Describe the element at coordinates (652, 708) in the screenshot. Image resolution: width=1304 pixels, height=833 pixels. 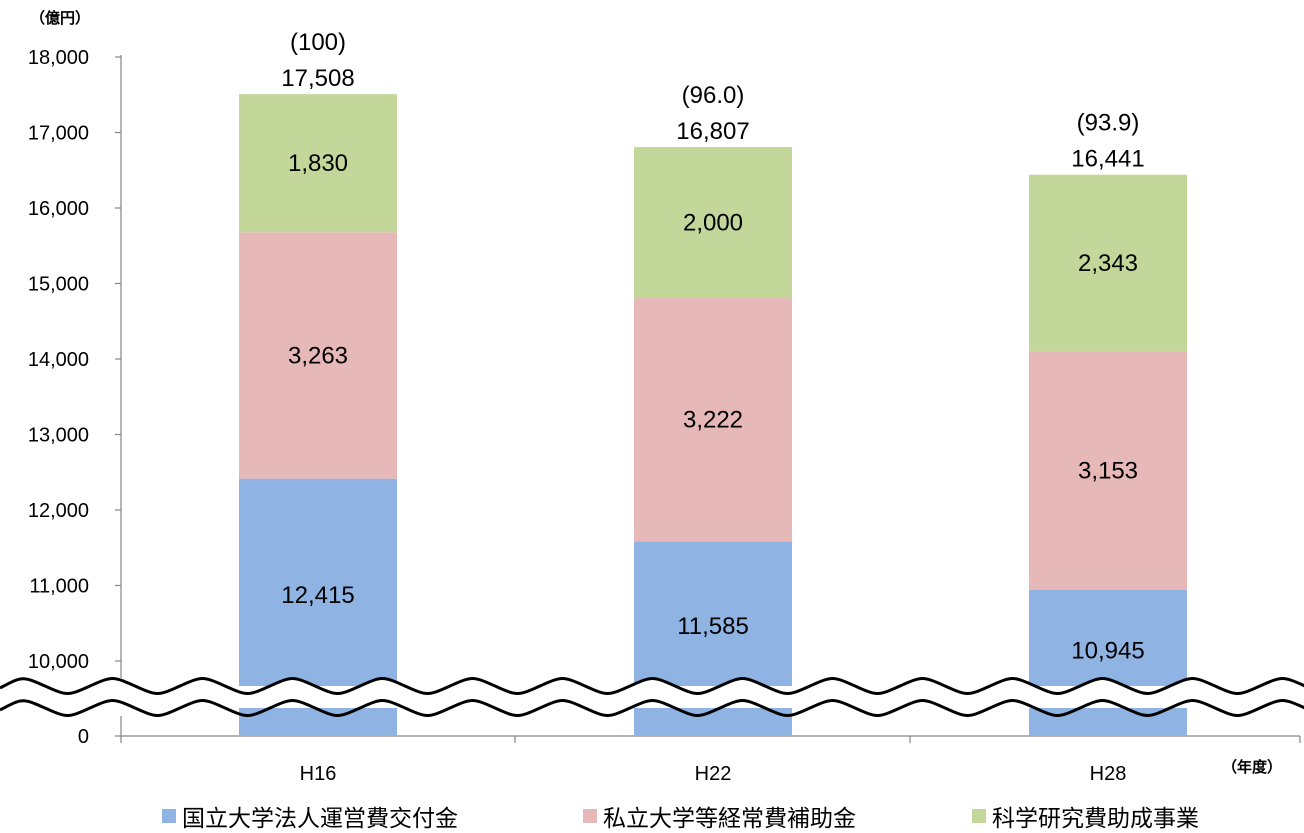
I see `axis-break-line-lower` at that location.